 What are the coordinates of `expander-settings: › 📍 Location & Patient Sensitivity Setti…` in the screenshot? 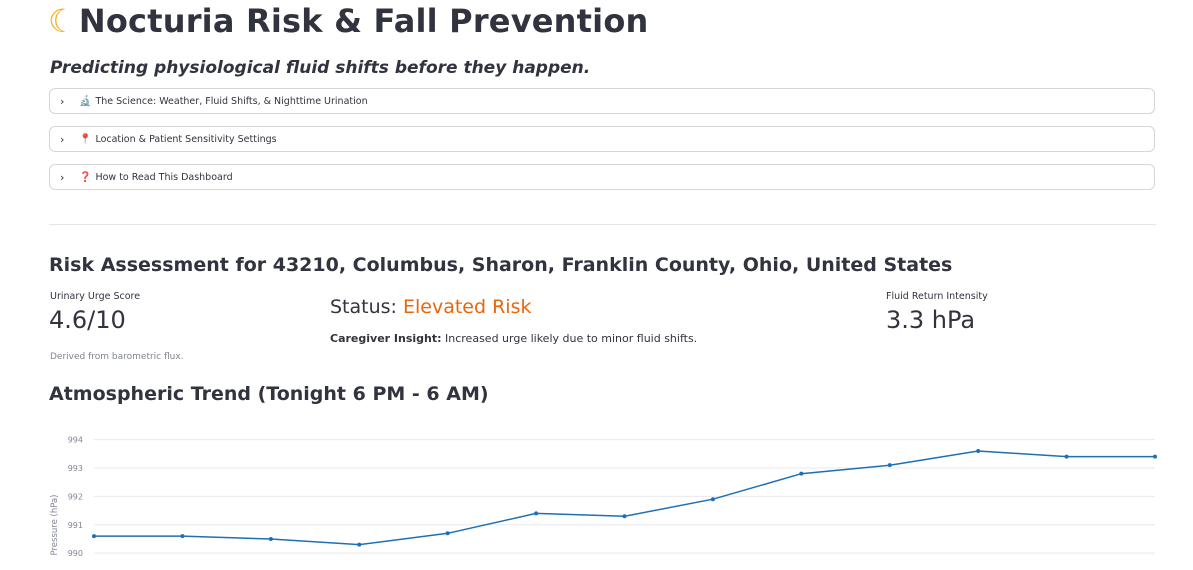 It's located at (602, 139).